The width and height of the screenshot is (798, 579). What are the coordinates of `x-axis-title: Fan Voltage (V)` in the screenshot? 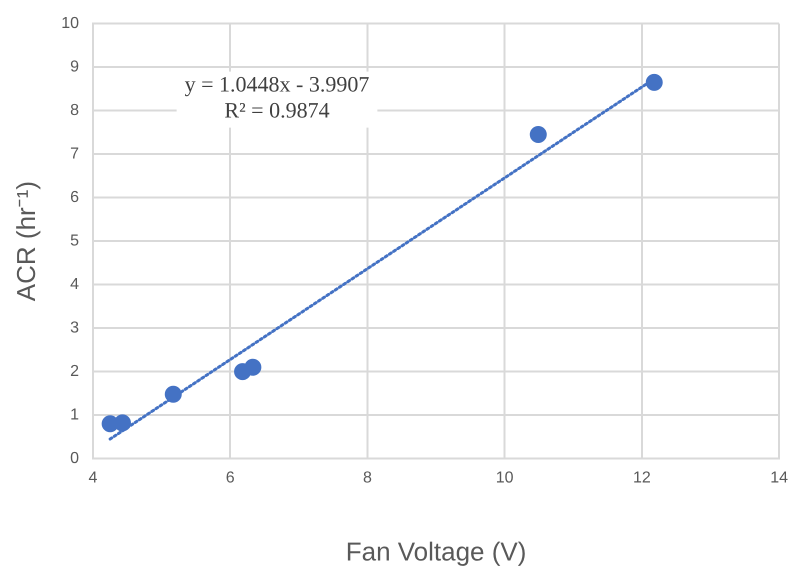 It's located at (436, 551).